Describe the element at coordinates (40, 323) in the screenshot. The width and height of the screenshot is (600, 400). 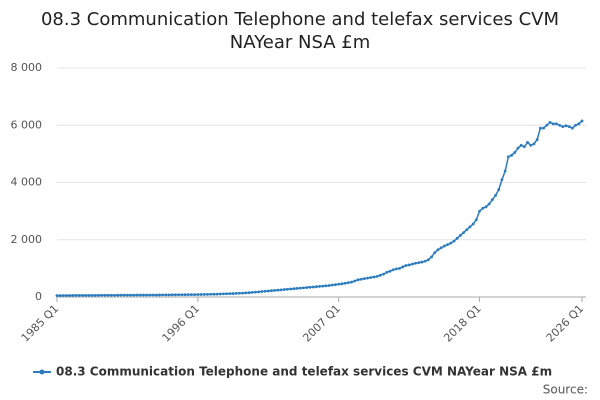
I see `x-tick-label: 1985 Q1` at that location.